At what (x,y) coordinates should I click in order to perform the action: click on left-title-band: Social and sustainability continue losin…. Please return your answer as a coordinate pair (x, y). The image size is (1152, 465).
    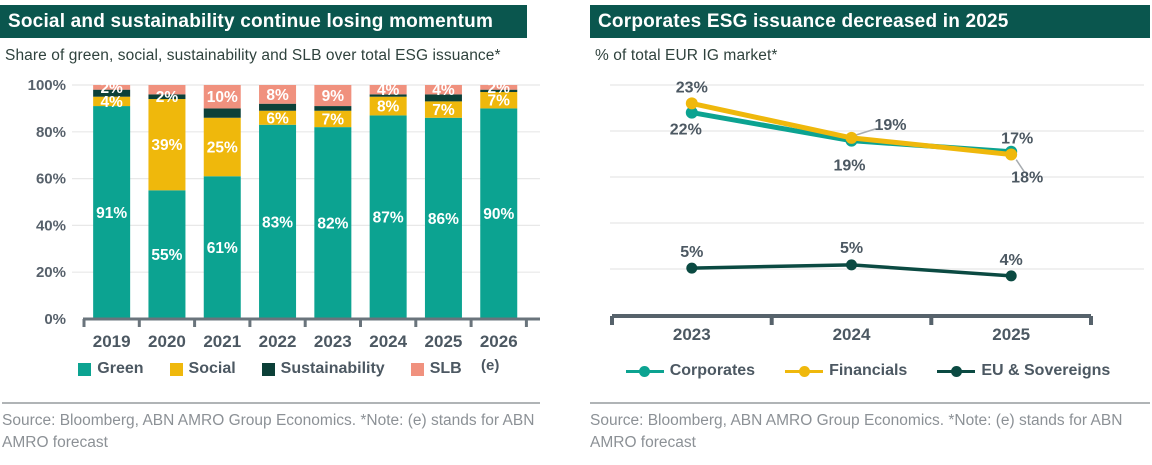
    Looking at the image, I should click on (263, 21).